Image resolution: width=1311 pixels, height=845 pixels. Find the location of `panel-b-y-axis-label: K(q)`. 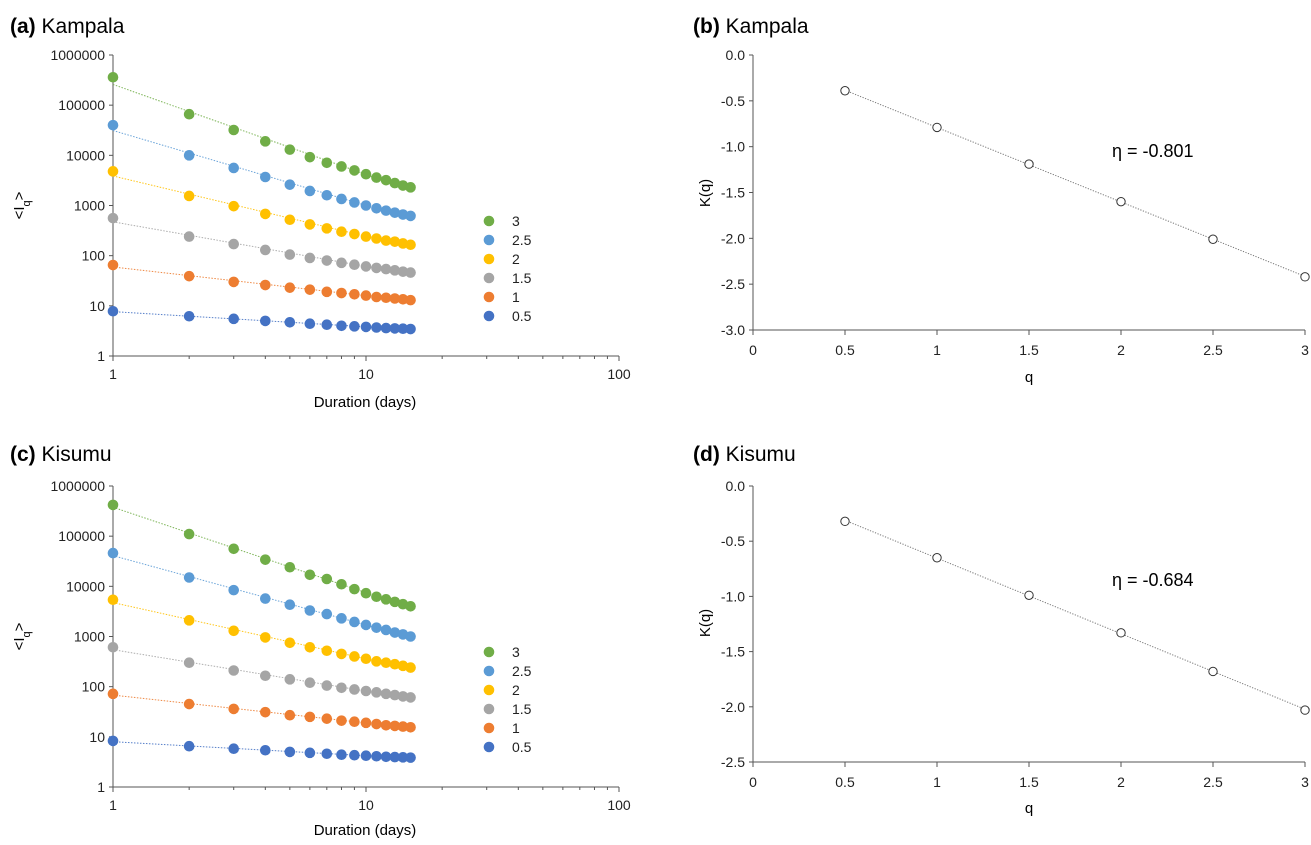

panel-b-y-axis-label: K(q) is located at coordinates (705, 193).